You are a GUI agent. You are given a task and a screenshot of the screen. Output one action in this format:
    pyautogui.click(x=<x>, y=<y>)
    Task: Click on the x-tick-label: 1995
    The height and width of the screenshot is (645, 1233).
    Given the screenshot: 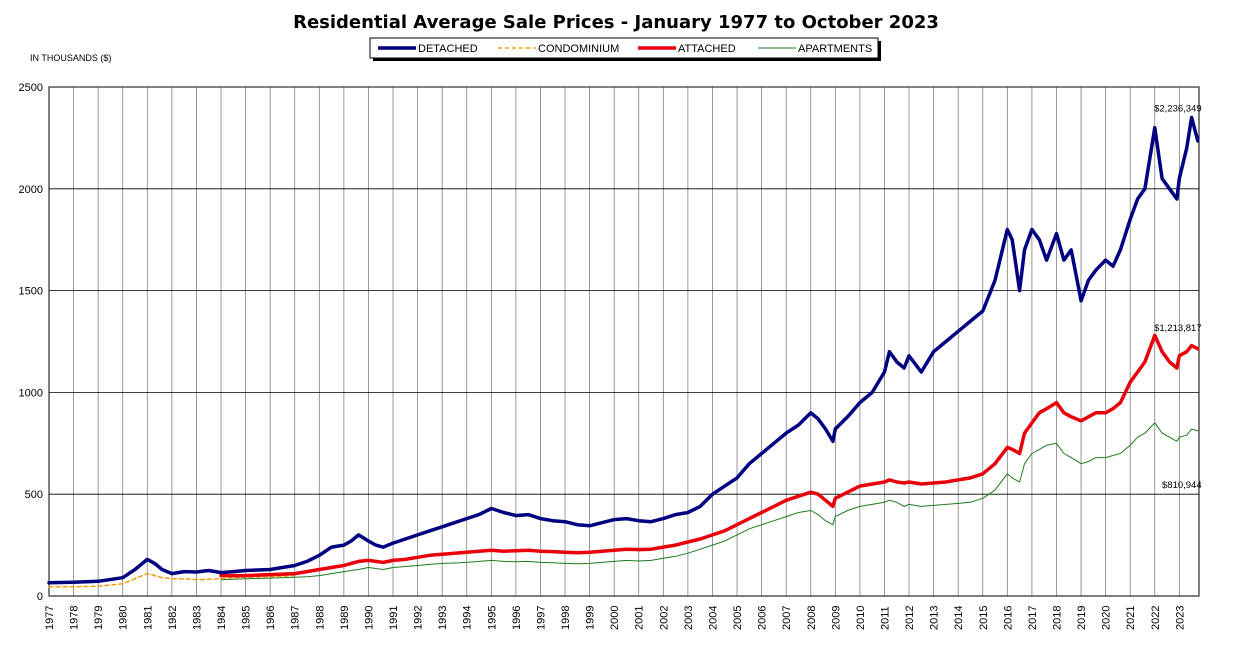 What is the action you would take?
    pyautogui.click(x=492, y=618)
    